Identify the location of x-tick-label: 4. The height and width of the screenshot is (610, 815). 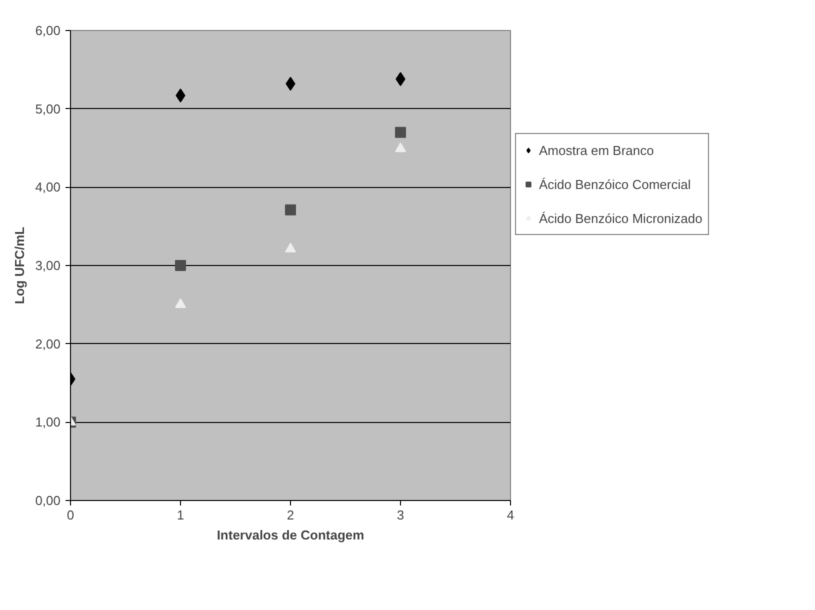
(510, 515).